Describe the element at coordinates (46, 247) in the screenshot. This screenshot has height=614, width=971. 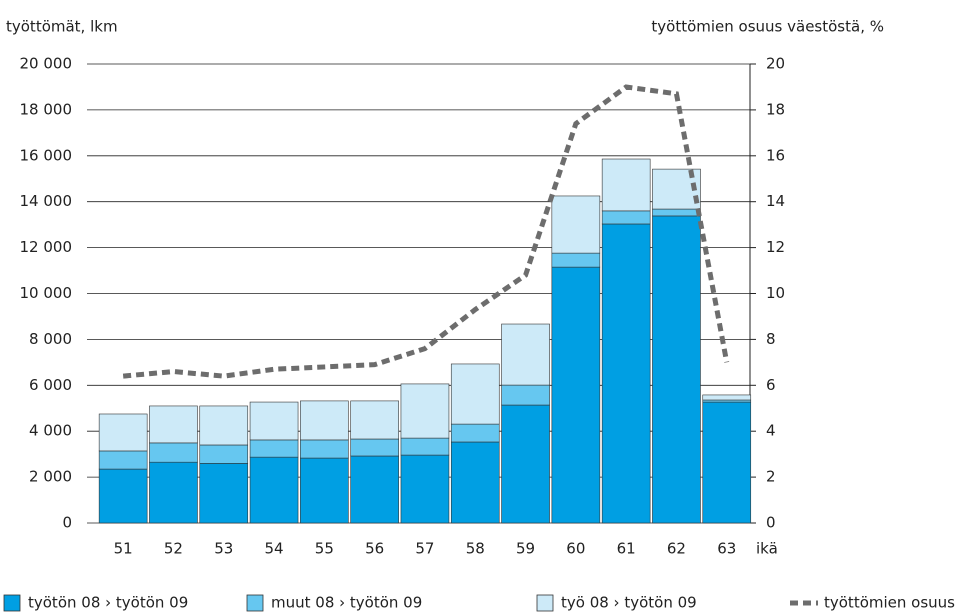
I see `y-tick-label: 12 000` at that location.